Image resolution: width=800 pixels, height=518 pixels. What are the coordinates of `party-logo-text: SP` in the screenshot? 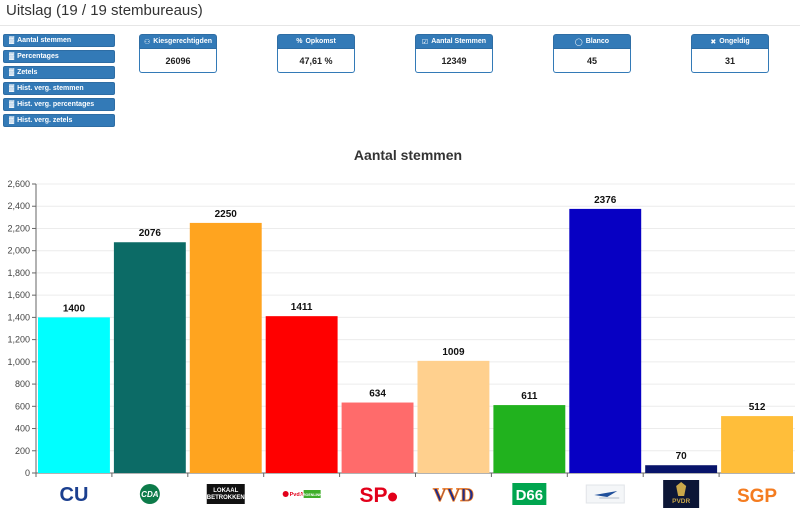 It's located at (374, 495).